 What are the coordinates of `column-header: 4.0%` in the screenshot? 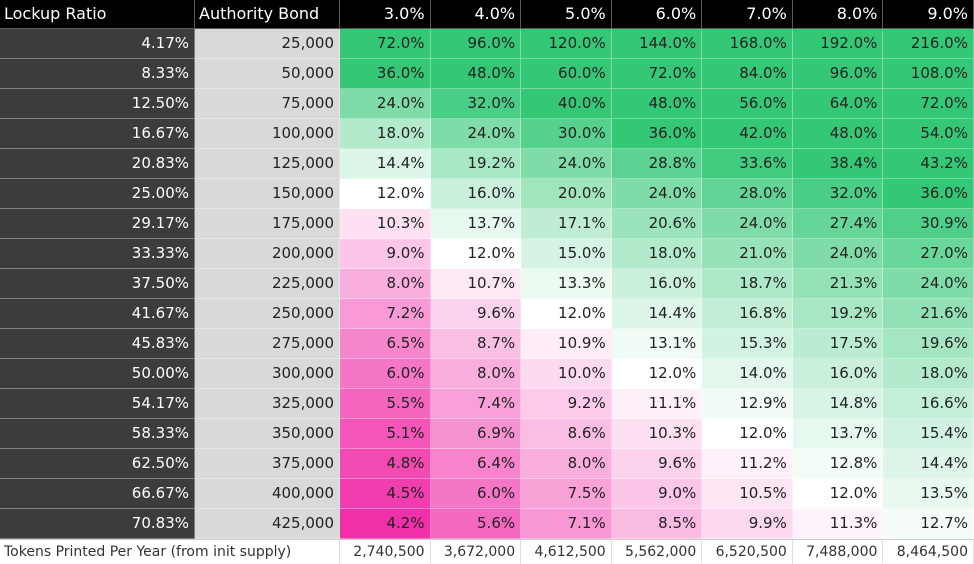 It's located at (476, 14).